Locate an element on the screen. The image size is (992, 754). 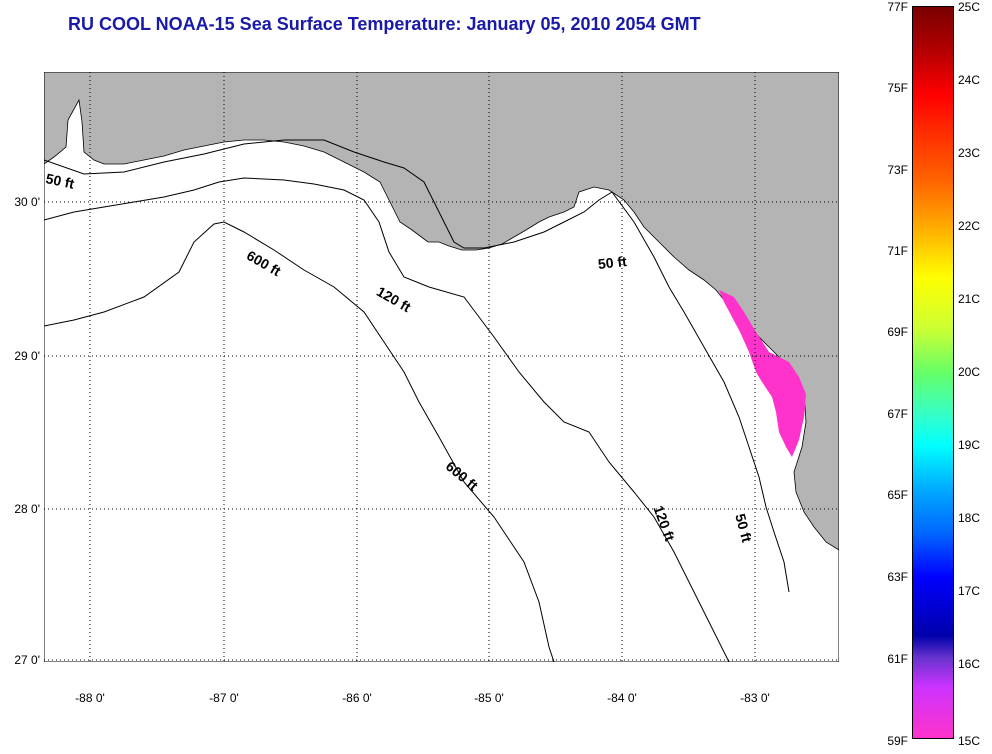
lat-label-30: 30 0' is located at coordinates (27, 202).